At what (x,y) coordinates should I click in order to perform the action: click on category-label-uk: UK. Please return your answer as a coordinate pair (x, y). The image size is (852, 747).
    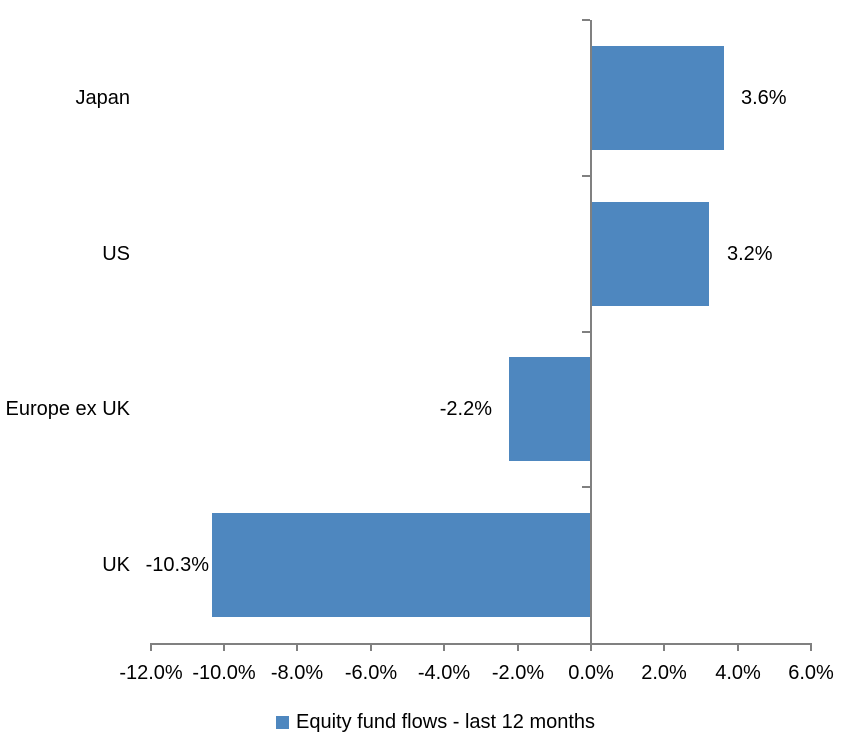
    Looking at the image, I should click on (116, 565).